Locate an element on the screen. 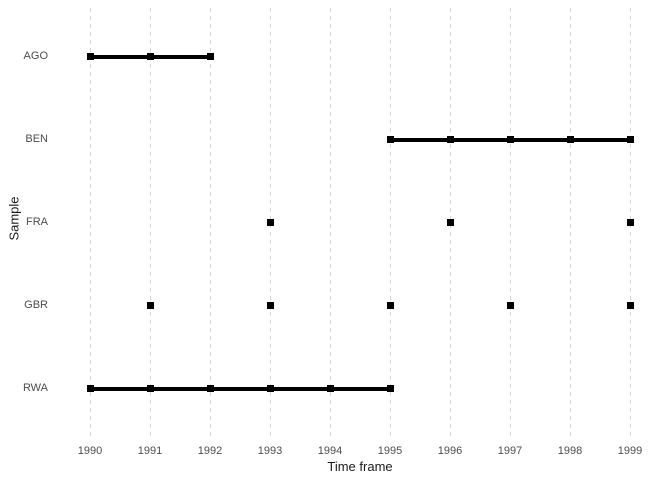 The height and width of the screenshot is (480, 672). x-tick-label: 1997 is located at coordinates (510, 451).